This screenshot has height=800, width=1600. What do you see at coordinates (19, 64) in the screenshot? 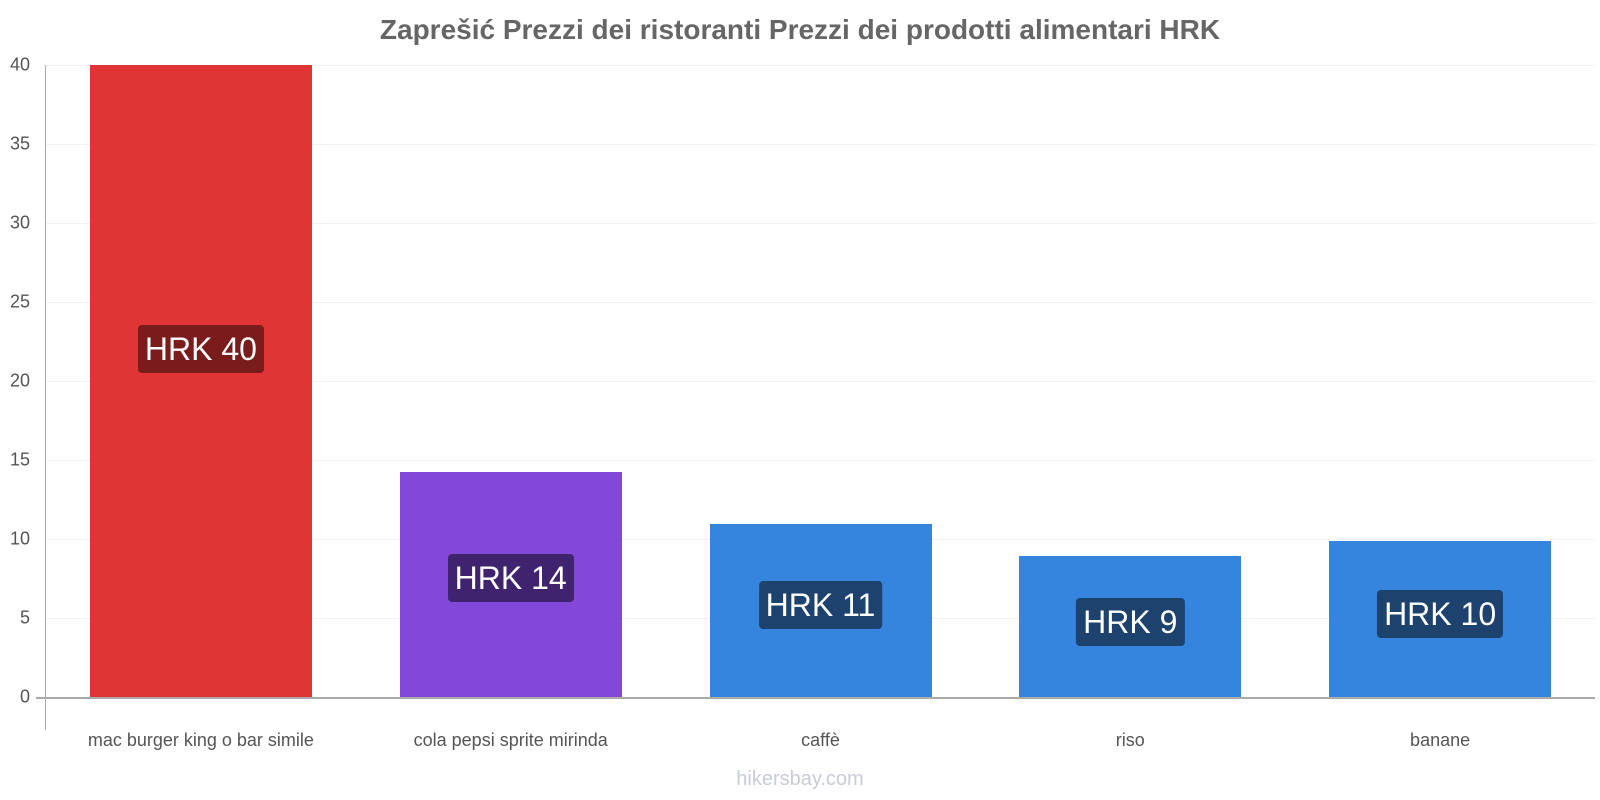
I see `y-tick-label: 40` at bounding box center [19, 64].